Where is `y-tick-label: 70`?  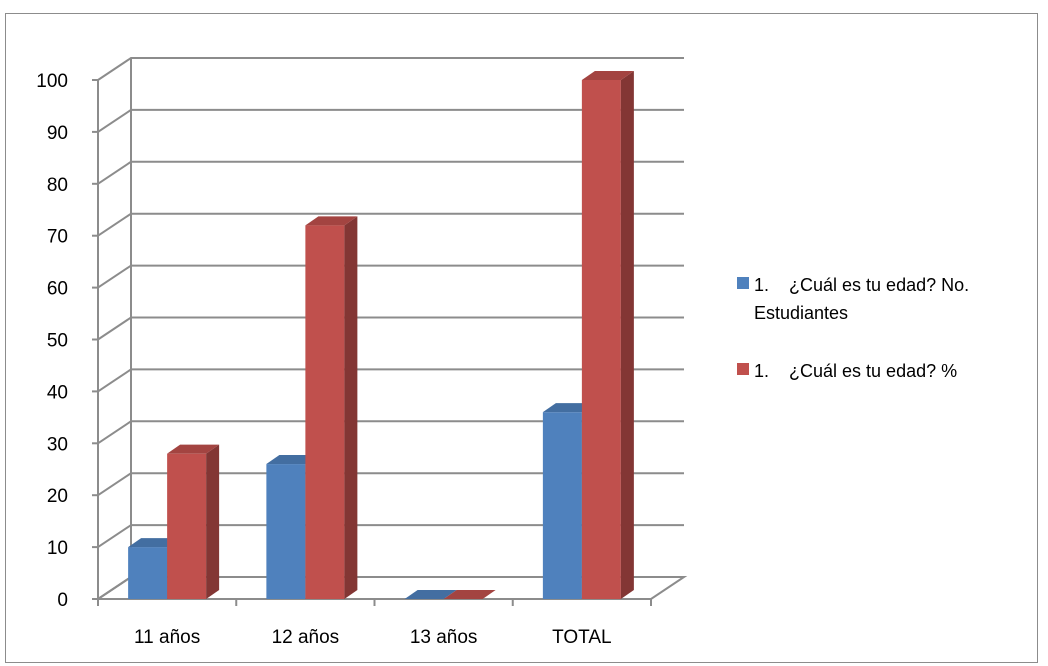 y-tick-label: 70 is located at coordinates (57, 237).